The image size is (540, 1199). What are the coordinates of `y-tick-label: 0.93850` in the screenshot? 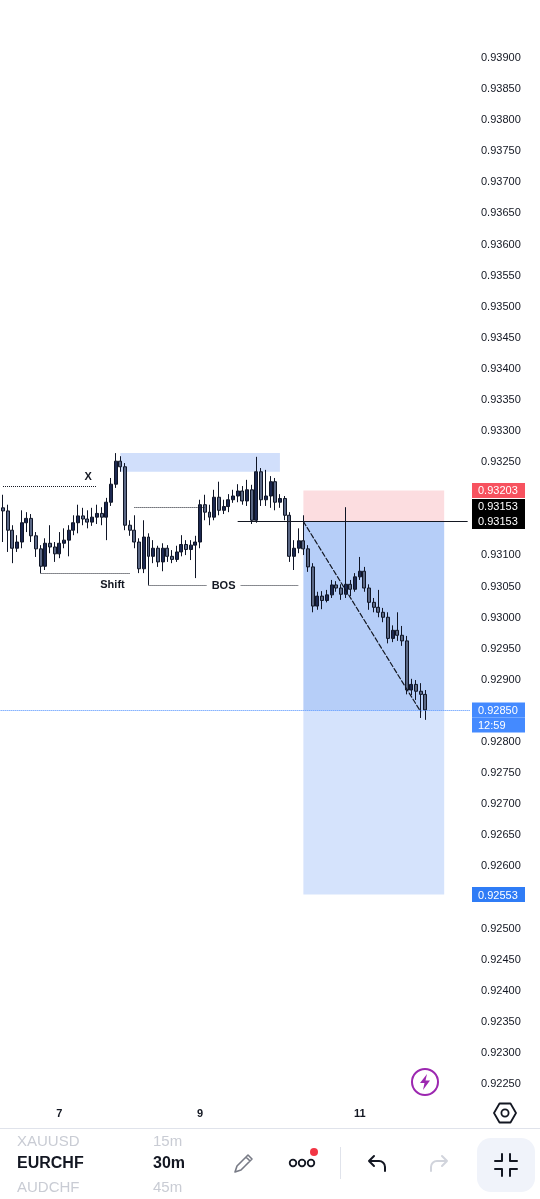 It's located at (501, 88).